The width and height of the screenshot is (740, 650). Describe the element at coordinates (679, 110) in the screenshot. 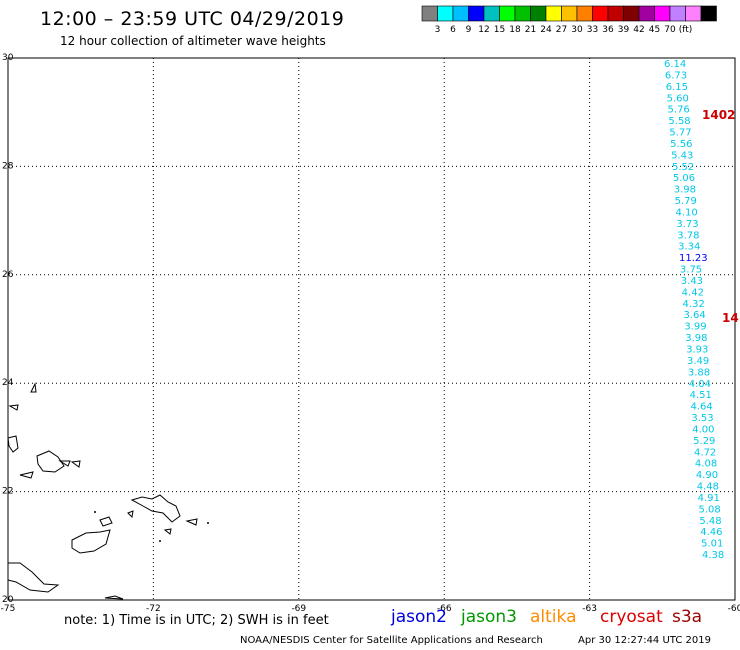

I see `wave-height-value: 5.76` at that location.